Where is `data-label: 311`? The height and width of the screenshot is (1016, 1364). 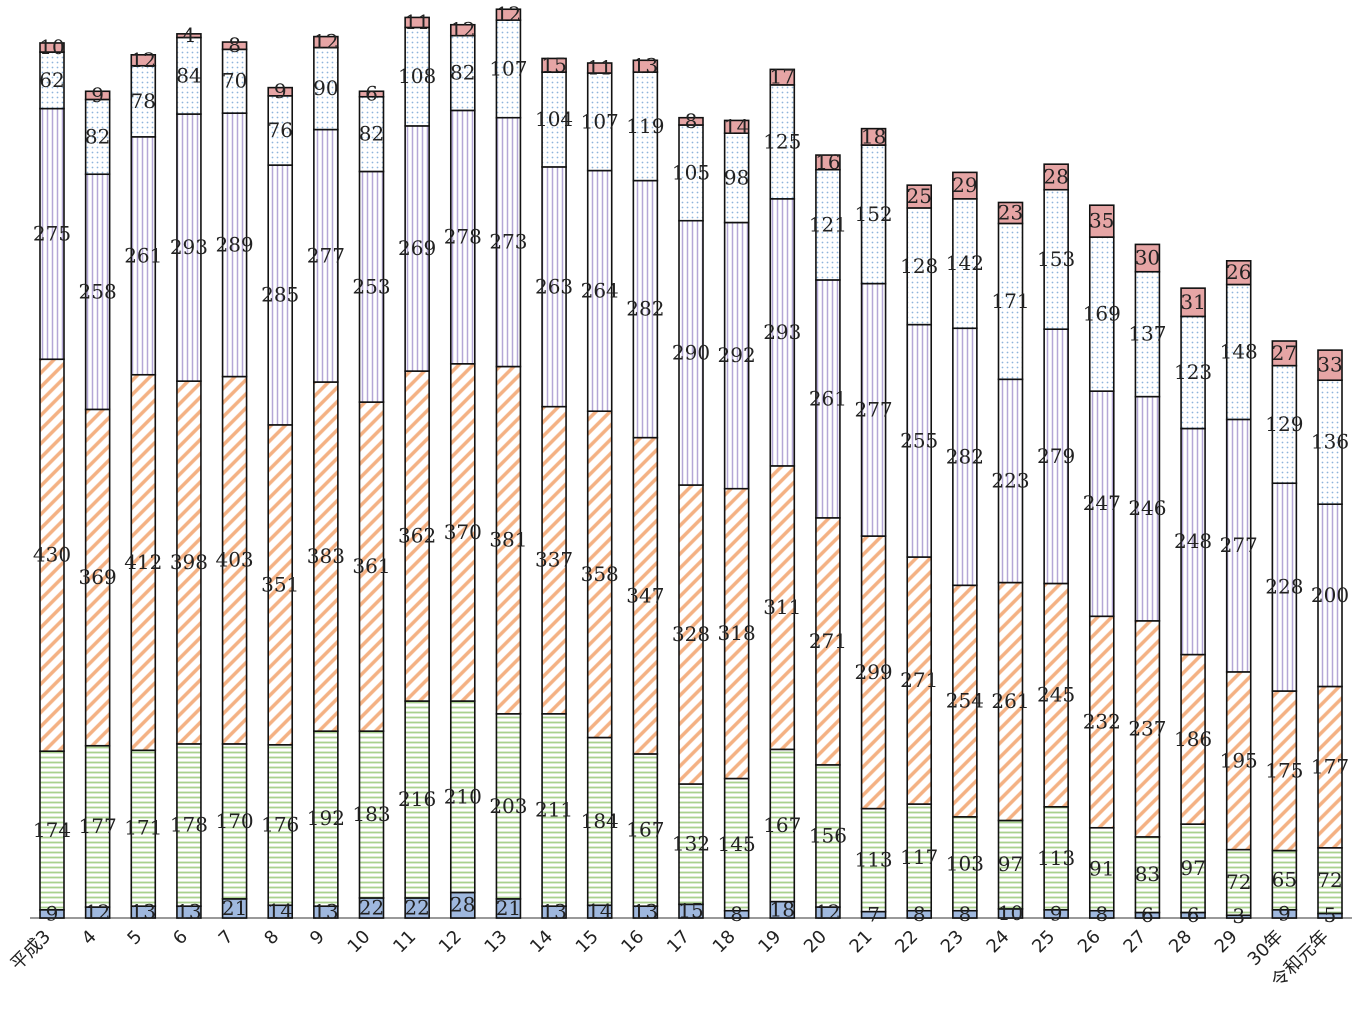
data-label: 311 is located at coordinates (782, 607).